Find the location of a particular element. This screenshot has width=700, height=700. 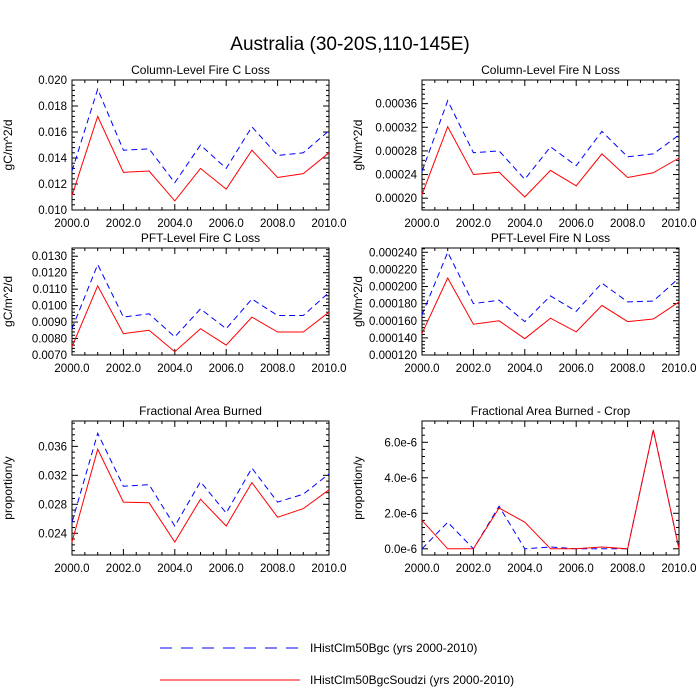

legend-entry: IHistClm50BgcSoudzi (yrs 2000-2010) is located at coordinates (337, 680).